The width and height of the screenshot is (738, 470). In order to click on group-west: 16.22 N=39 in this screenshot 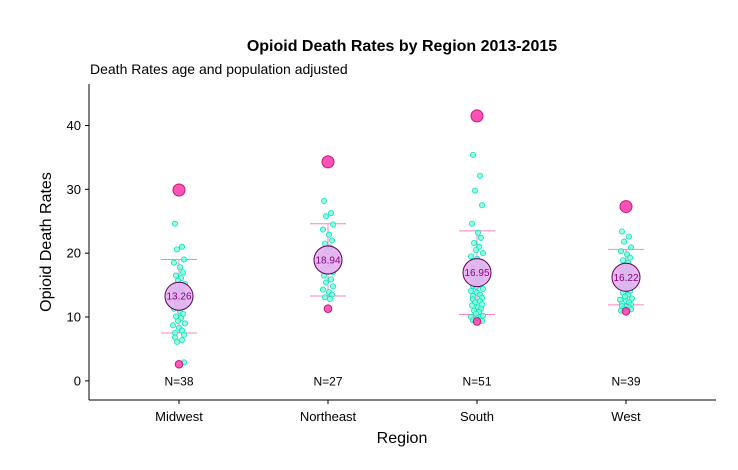, I will do `click(626, 294)`.